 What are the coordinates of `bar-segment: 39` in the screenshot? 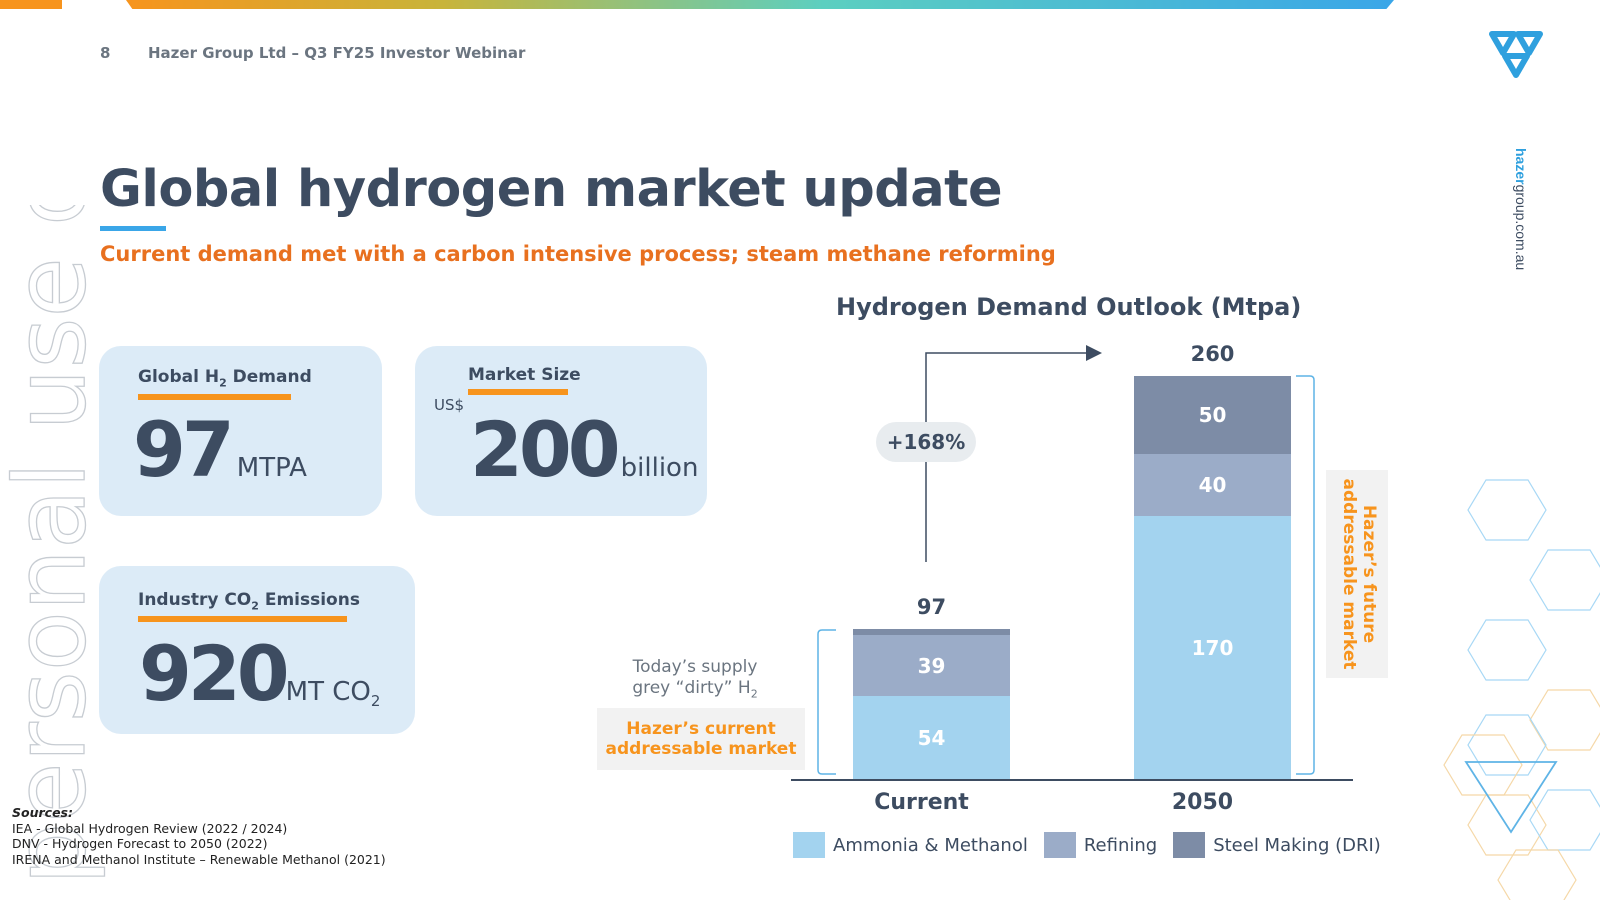 It's located at (931, 666).